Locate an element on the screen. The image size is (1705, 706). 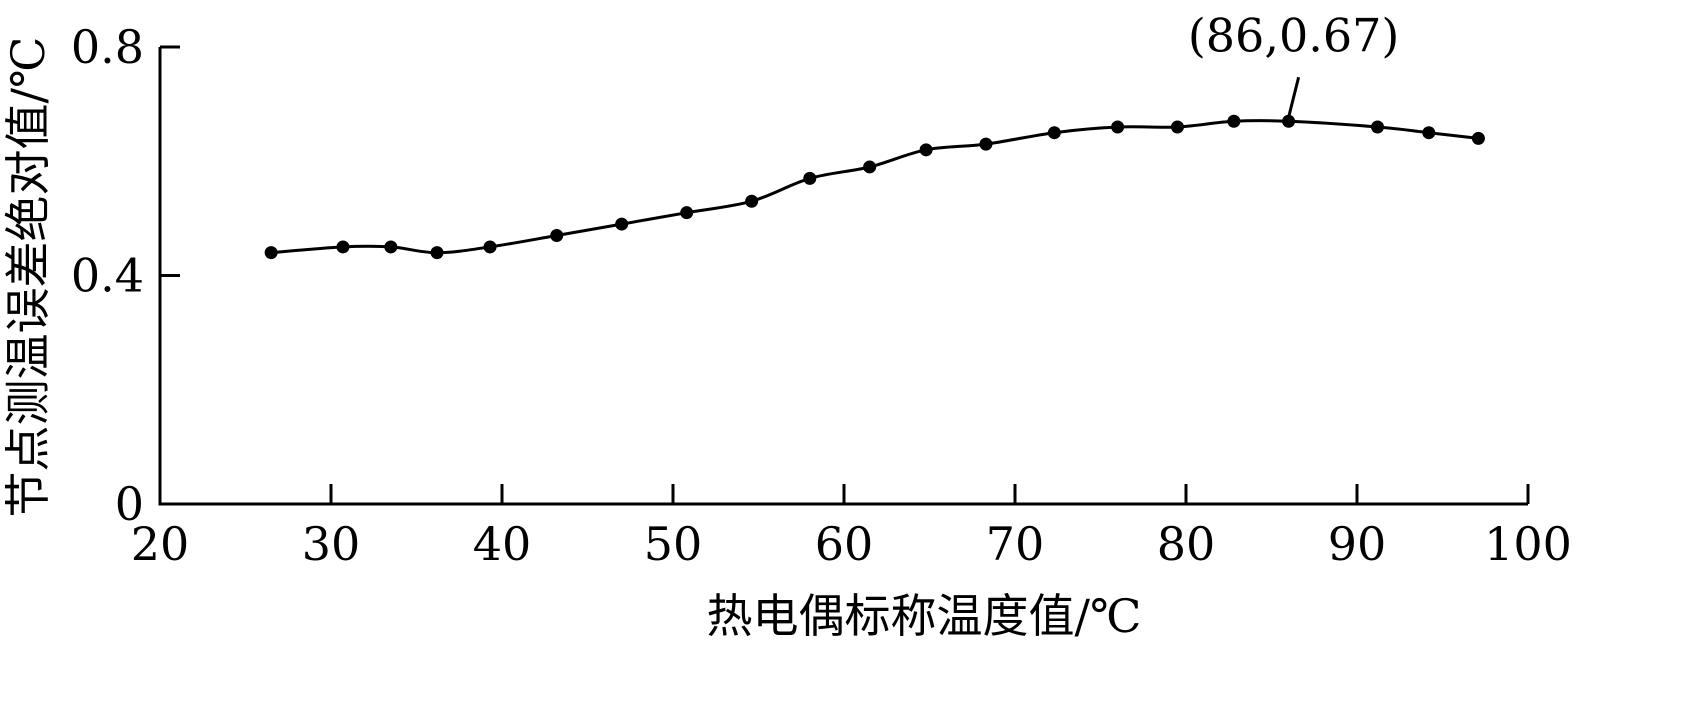
x-tick-label-60: 60 is located at coordinates (844, 544).